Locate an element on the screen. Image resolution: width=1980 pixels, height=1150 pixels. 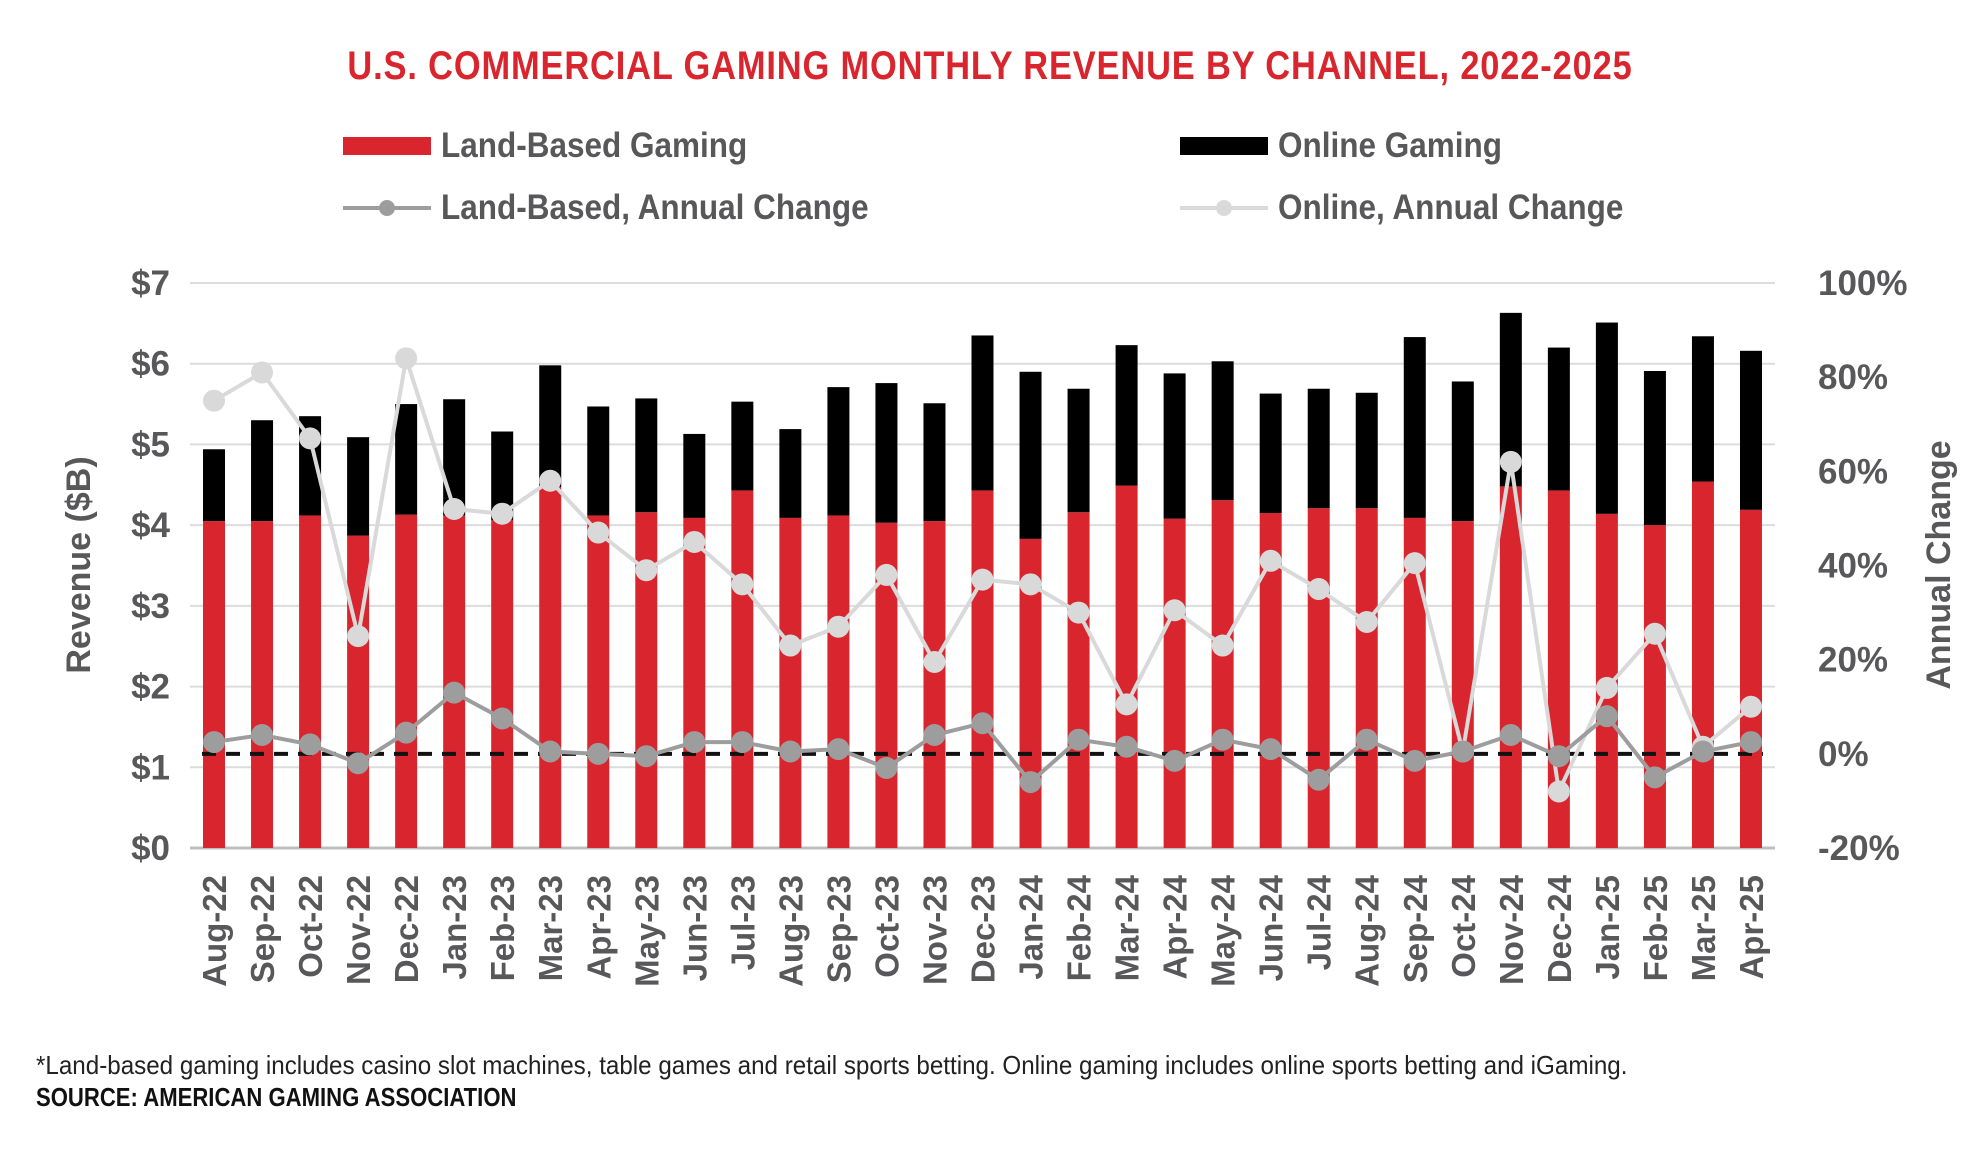
left-tick-label: $1 is located at coordinates (150, 767).